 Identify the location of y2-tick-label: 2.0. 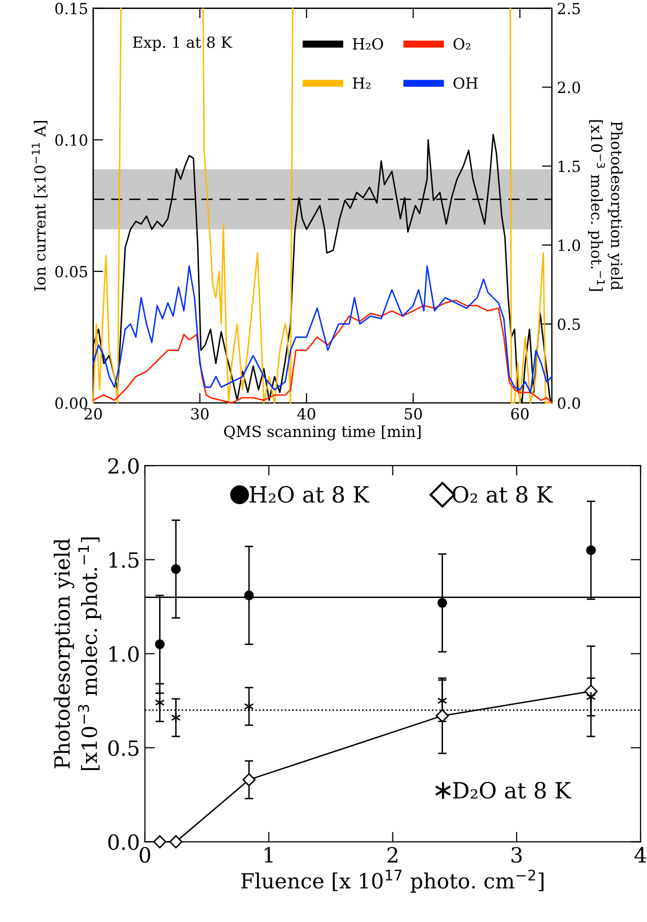
(569, 88).